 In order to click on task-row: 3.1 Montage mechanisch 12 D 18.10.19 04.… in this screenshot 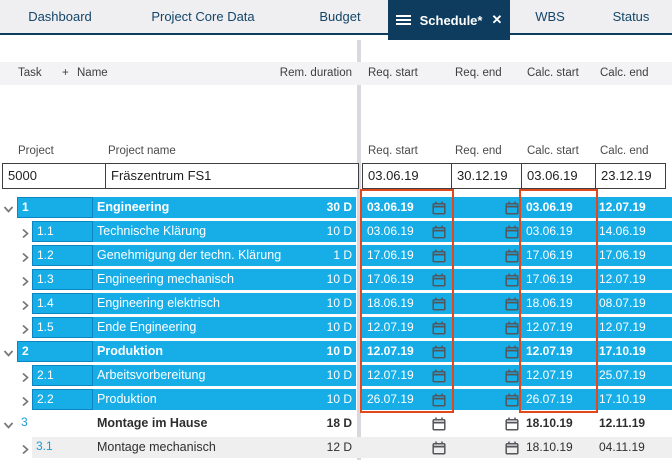, I will do `click(336, 447)`.